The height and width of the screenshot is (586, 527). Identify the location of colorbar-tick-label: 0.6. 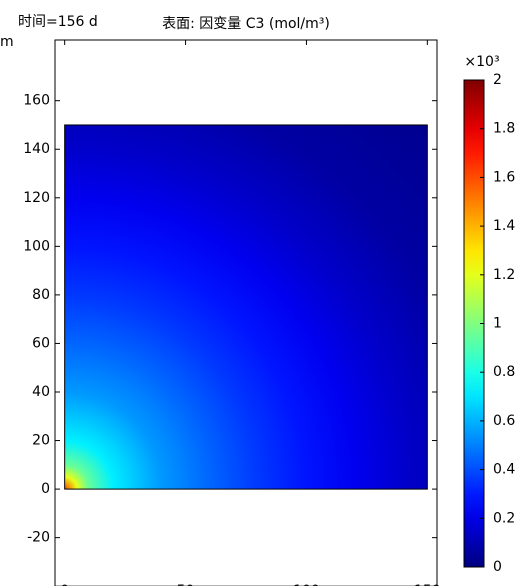
(504, 421).